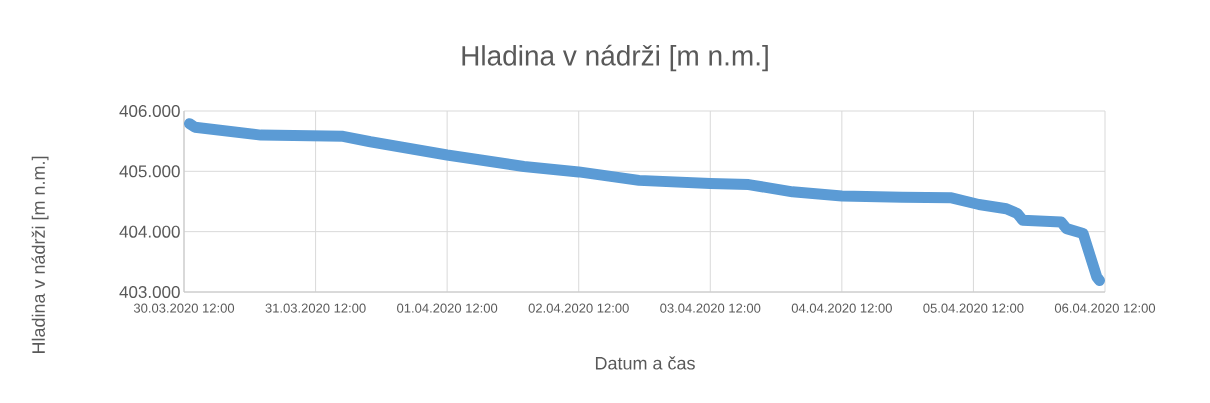 This screenshot has height=403, width=1210. Describe the element at coordinates (149, 111) in the screenshot. I see `y-tick-label: 406.000` at that location.